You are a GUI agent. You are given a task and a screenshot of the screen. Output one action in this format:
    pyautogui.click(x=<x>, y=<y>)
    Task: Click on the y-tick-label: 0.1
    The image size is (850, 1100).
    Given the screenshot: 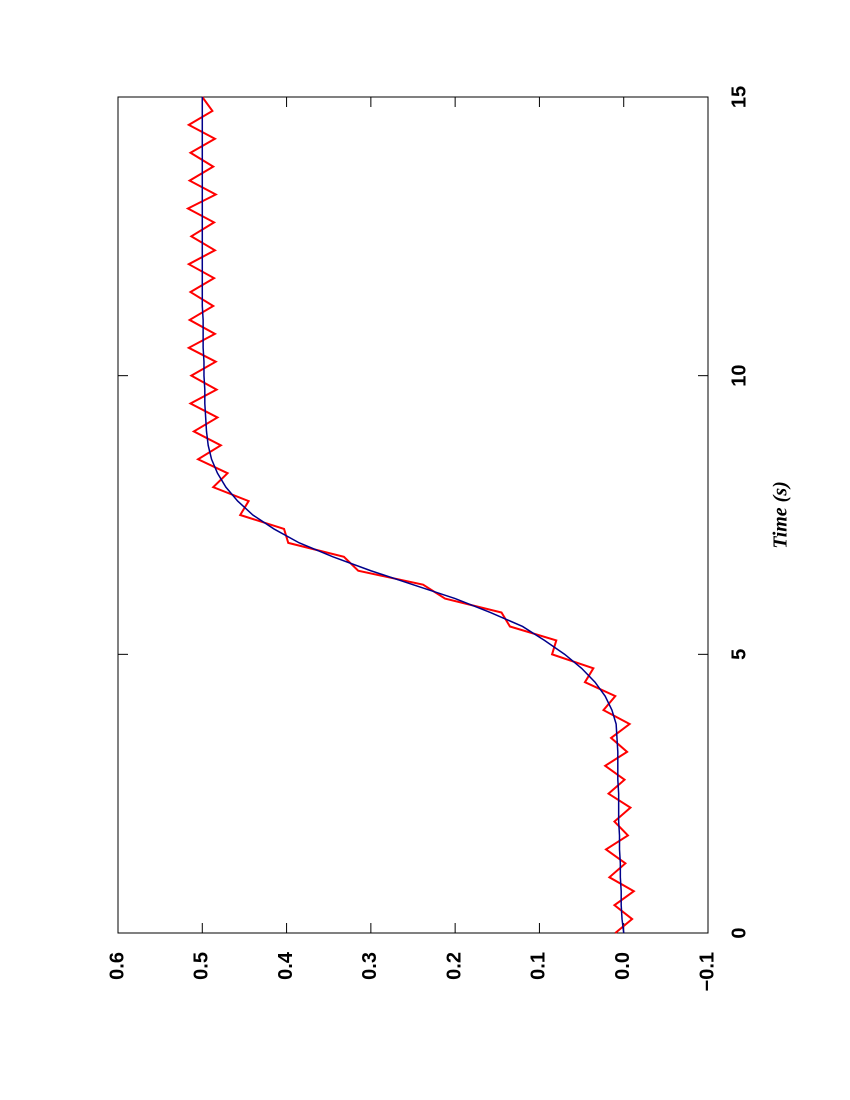 What is the action you would take?
    pyautogui.click(x=539, y=966)
    